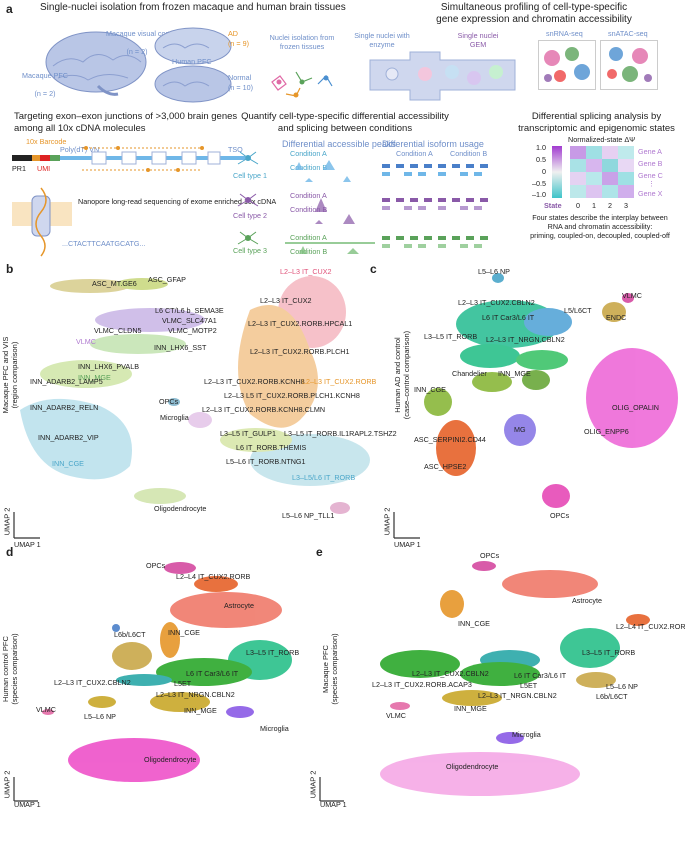 Image resolution: width=685 pixels, height=855 pixels. What do you see at coordinates (313, 784) in the screenshot?
I see `panel-e-umap2: UMAP 2` at bounding box center [313, 784].